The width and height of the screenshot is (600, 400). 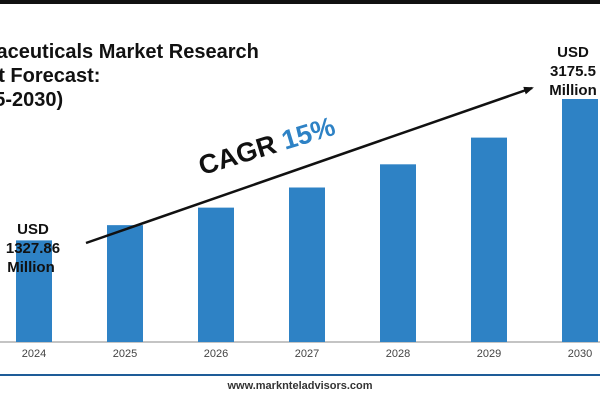 I want to click on chart-title-line-3: 025-2030), so click(x=32, y=100).